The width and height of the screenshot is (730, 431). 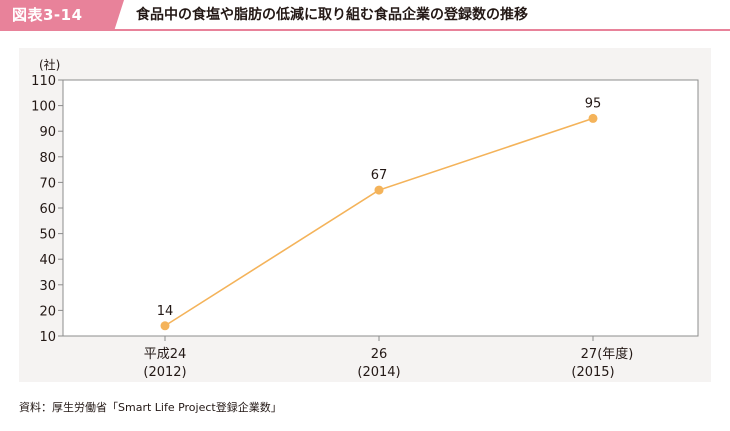 I want to click on x-tick-label-year: (2015), so click(x=592, y=372).